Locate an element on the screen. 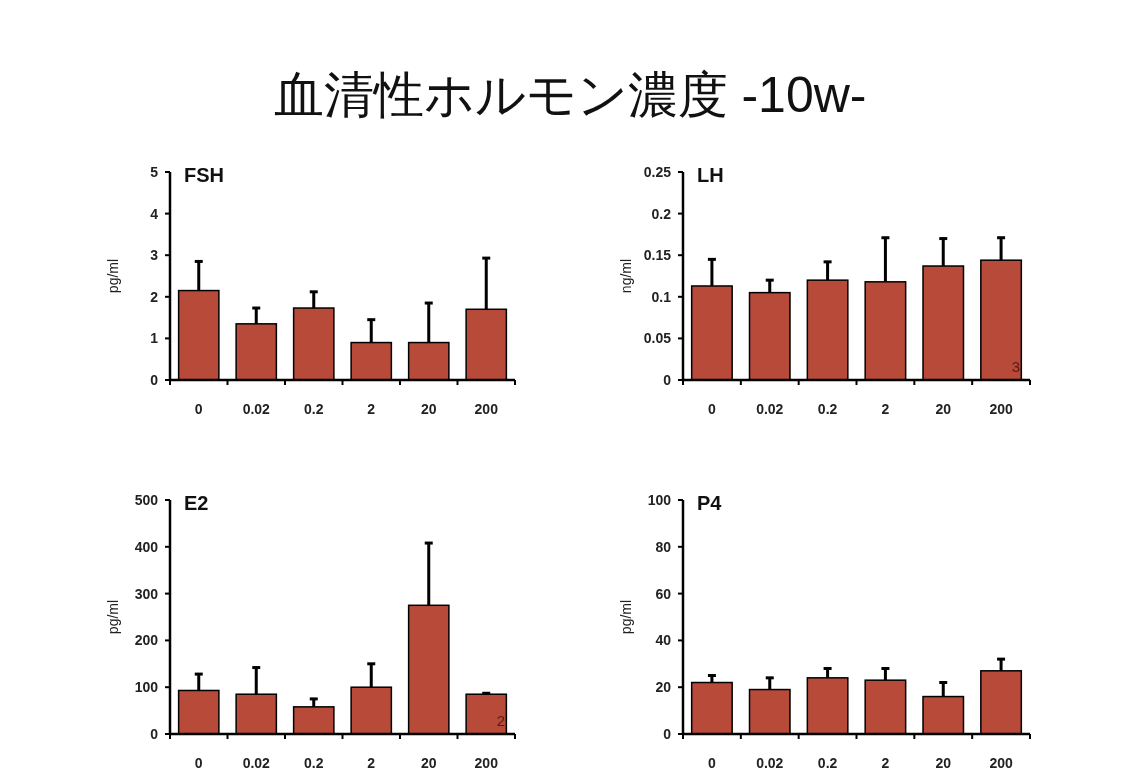 The image size is (1140, 782). y-tick-label: 20 is located at coordinates (663, 687).